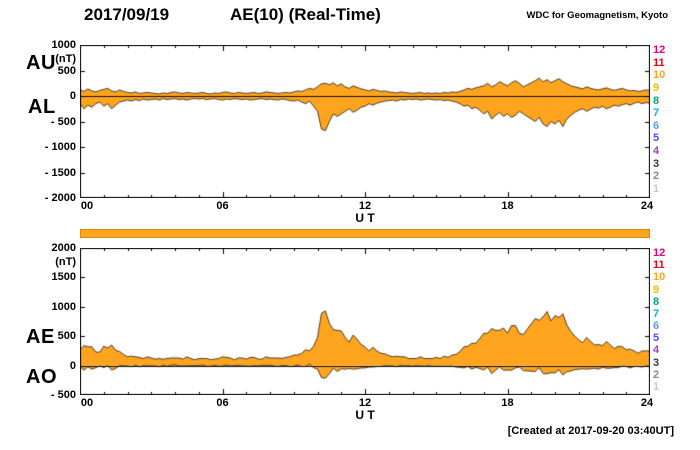  Describe the element at coordinates (60, 198) in the screenshot. I see `y-tick-label: - 2000` at that location.